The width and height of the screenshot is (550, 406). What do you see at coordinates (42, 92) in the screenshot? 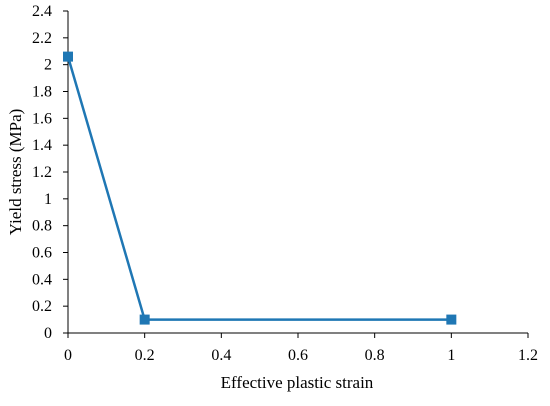
I see `y-tick-label: 1.8` at bounding box center [42, 92].